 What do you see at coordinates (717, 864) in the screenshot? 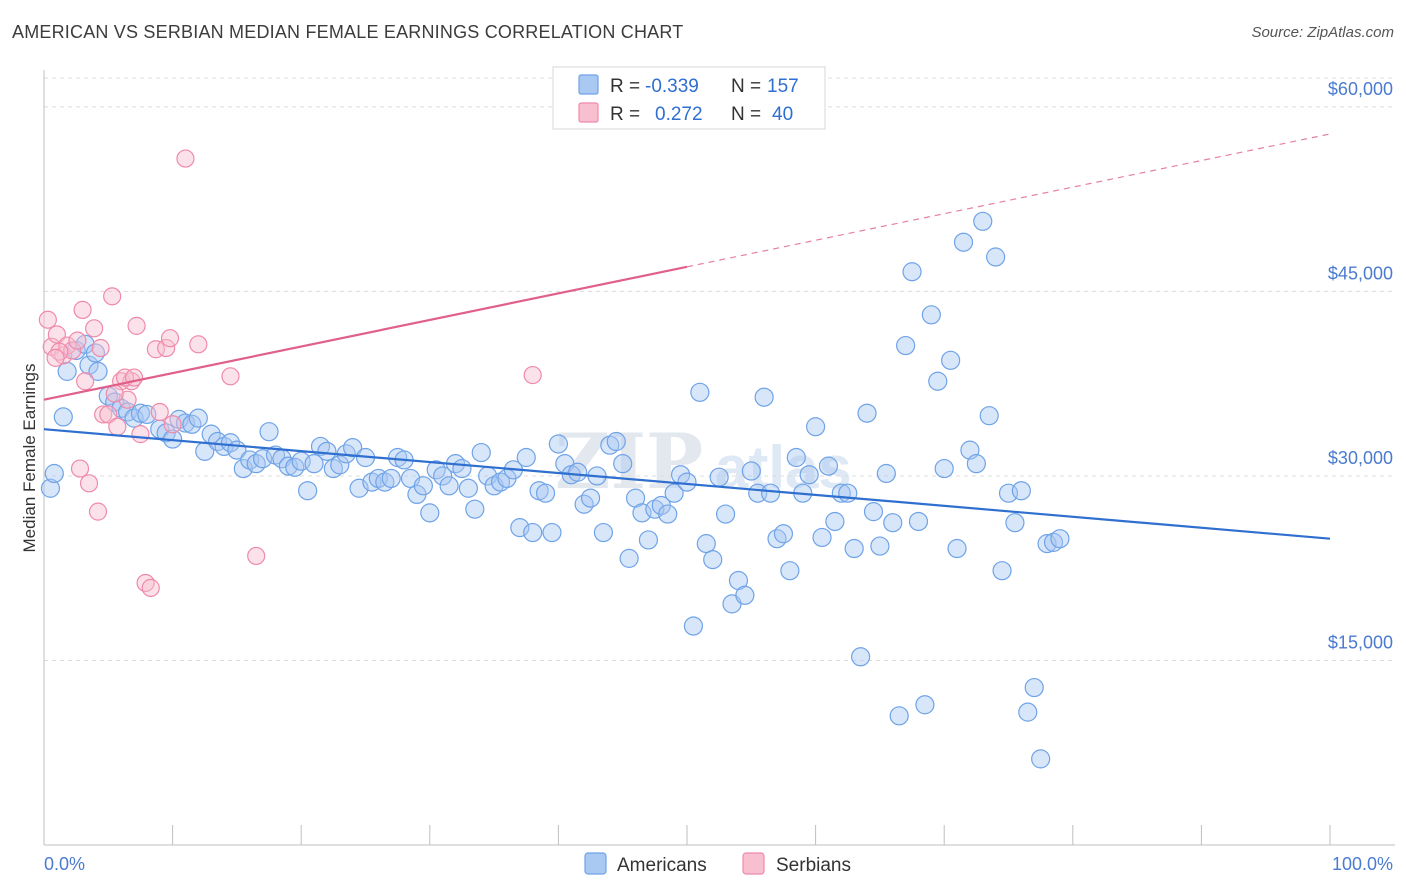
I see `bottom-legend: Americans Serbians` at bounding box center [717, 864].